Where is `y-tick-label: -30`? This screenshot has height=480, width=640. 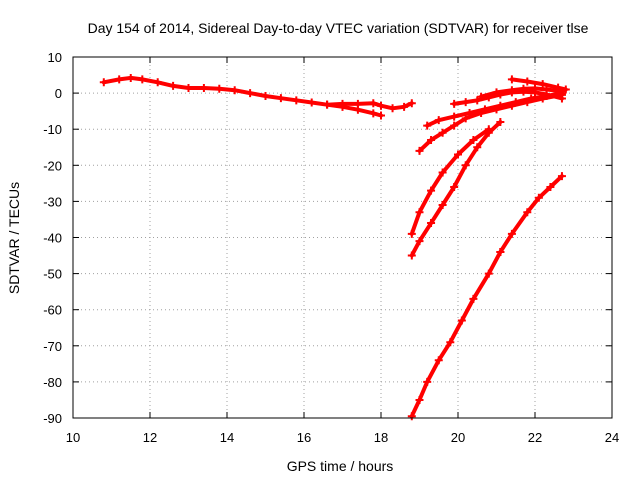 y-tick-label: -30 is located at coordinates (52, 201).